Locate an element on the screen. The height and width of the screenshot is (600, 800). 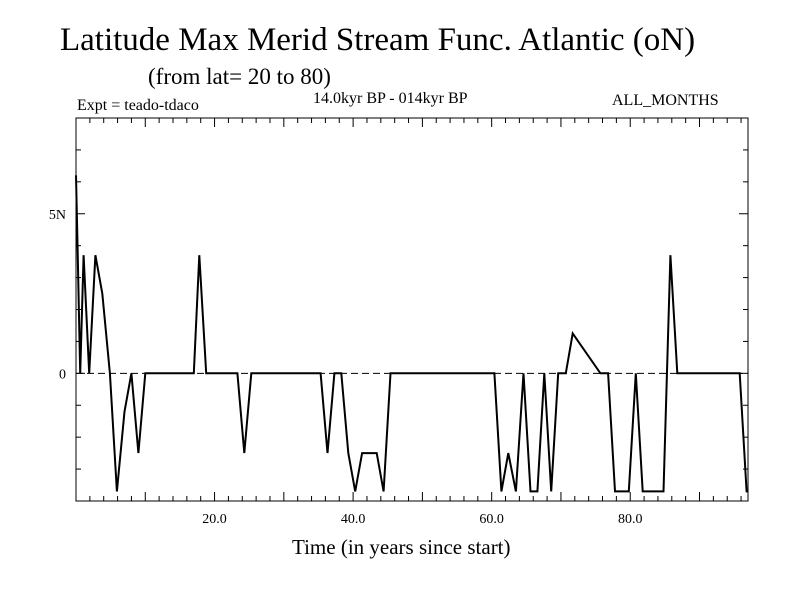
x-tick-label: 80.0 is located at coordinates (630, 519).